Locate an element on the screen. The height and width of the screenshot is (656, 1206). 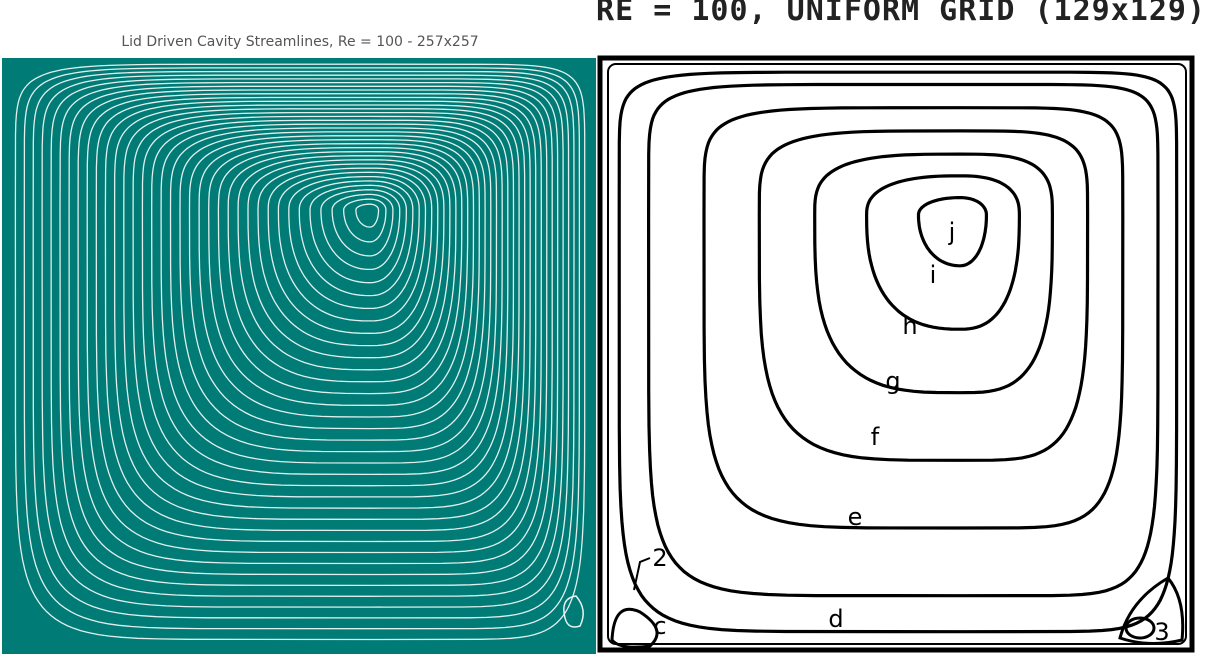
right-panel-title: RE = 100, UNIFORM GRID (129x129) is located at coordinates (901, 14).